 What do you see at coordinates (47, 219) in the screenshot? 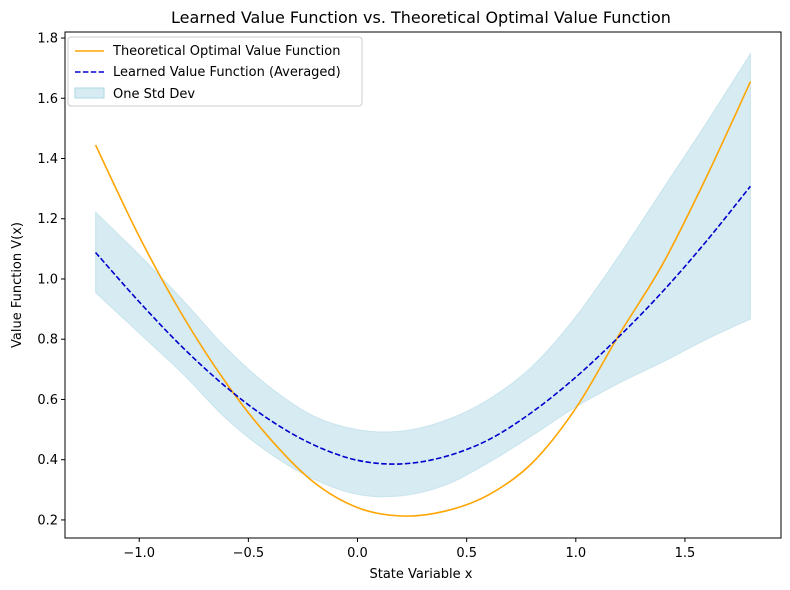
I see `y-tick-label: 1.2` at bounding box center [47, 219].